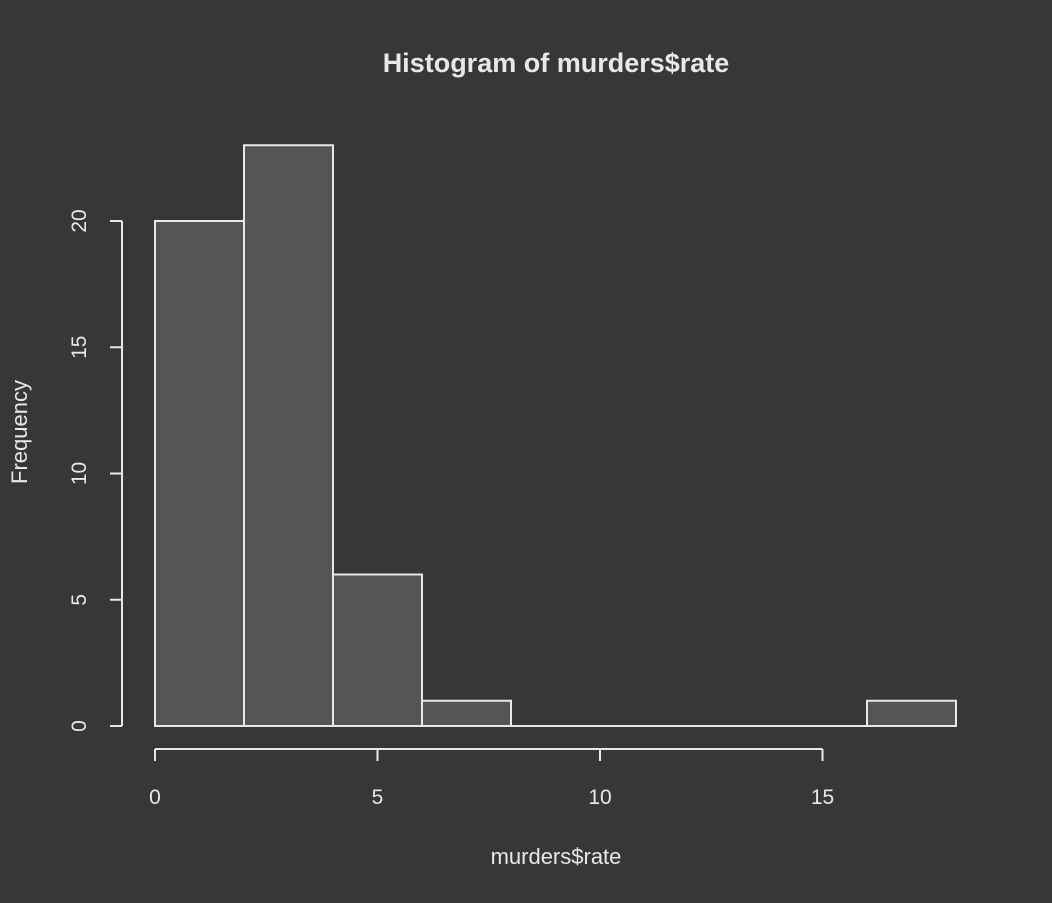 This screenshot has height=903, width=1052. I want to click on y-tick-label: 5, so click(79, 600).